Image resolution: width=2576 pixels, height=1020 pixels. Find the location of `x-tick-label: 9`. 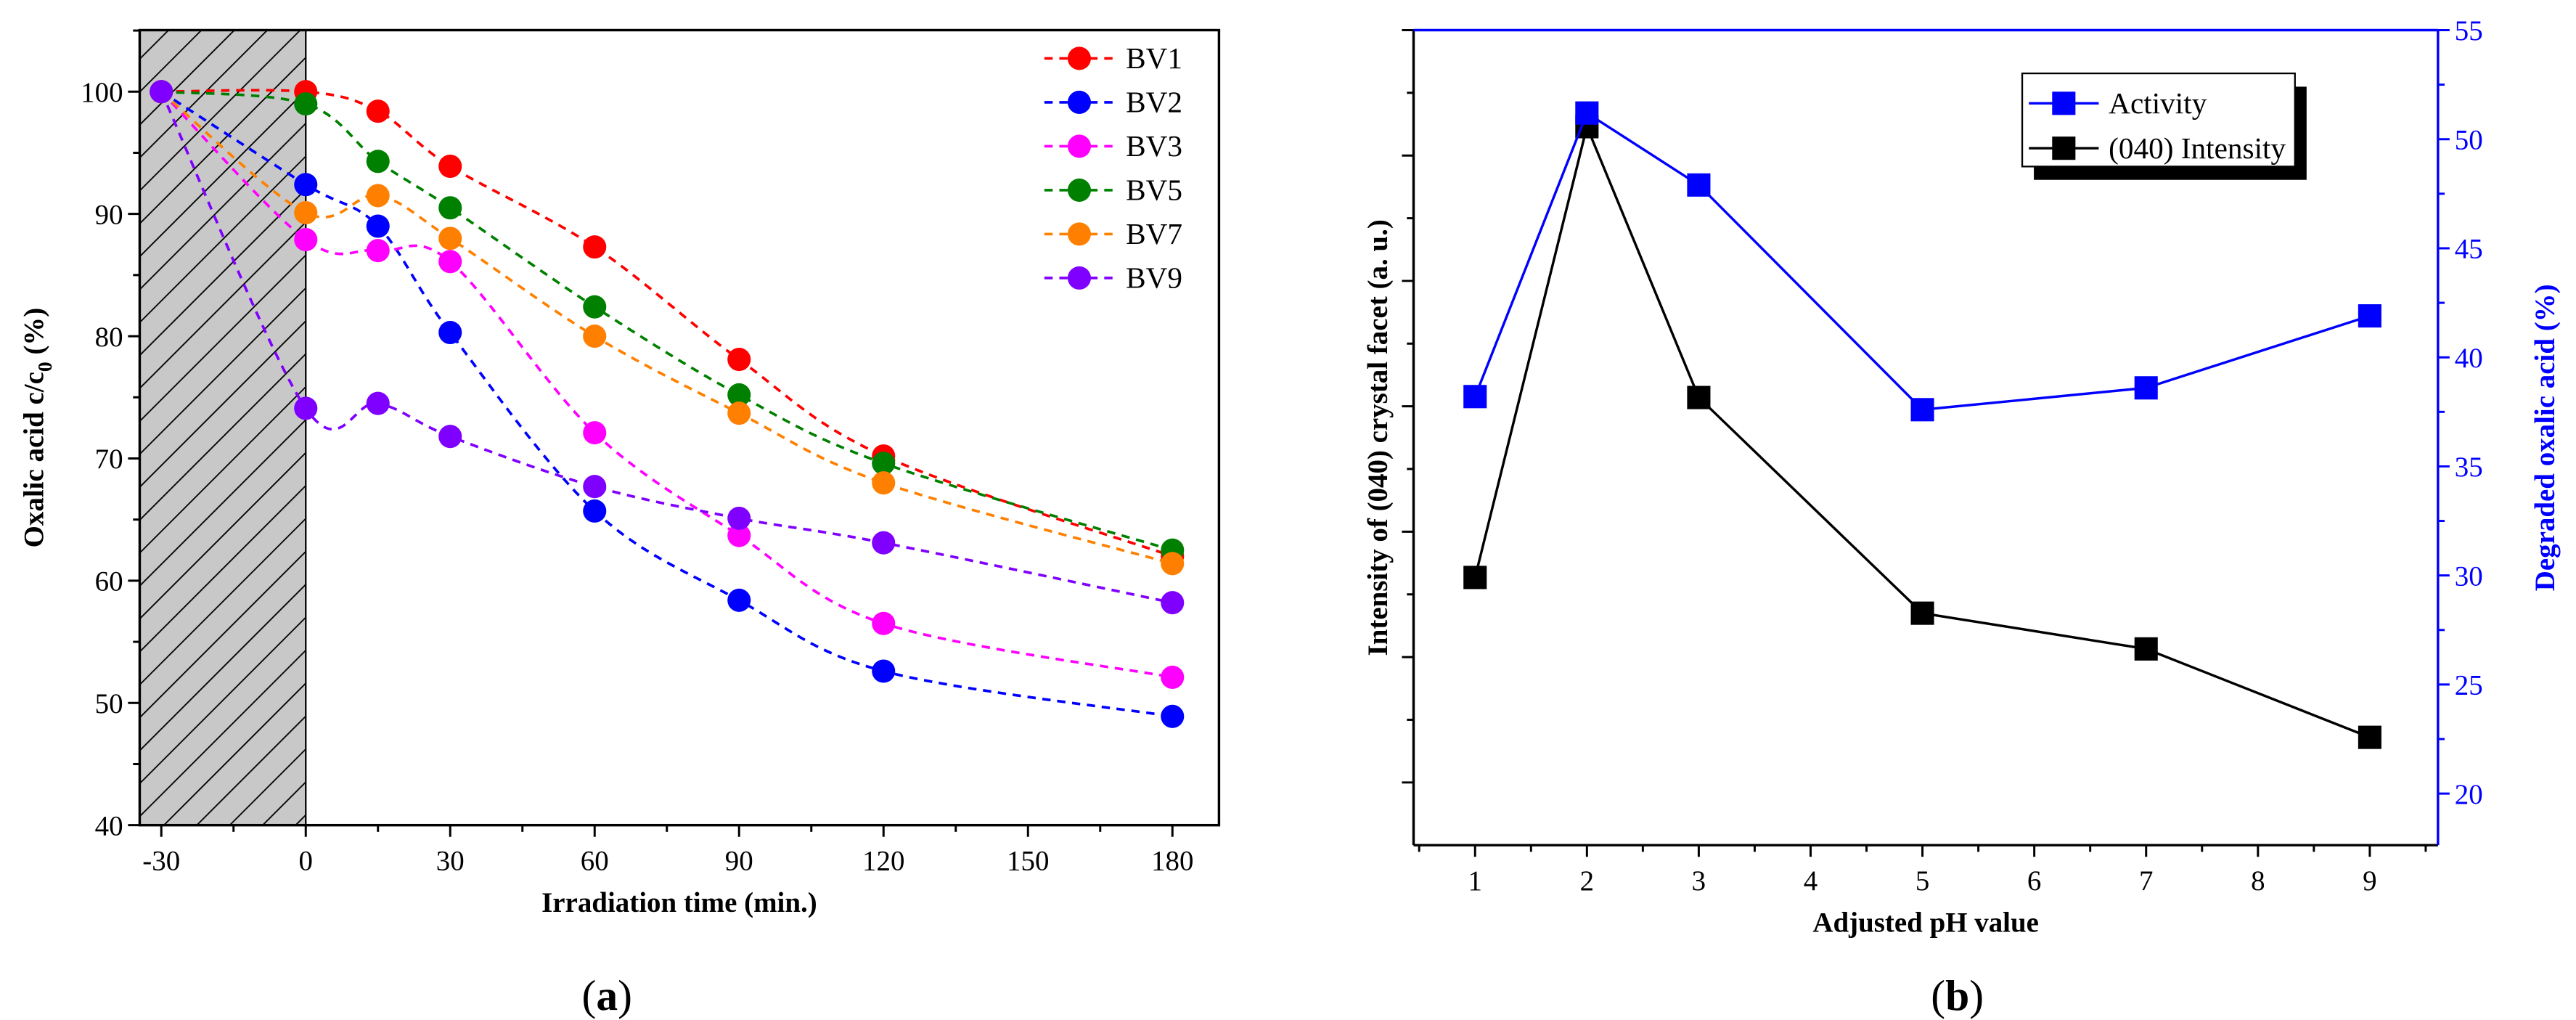

x-tick-label: 9 is located at coordinates (2370, 881).